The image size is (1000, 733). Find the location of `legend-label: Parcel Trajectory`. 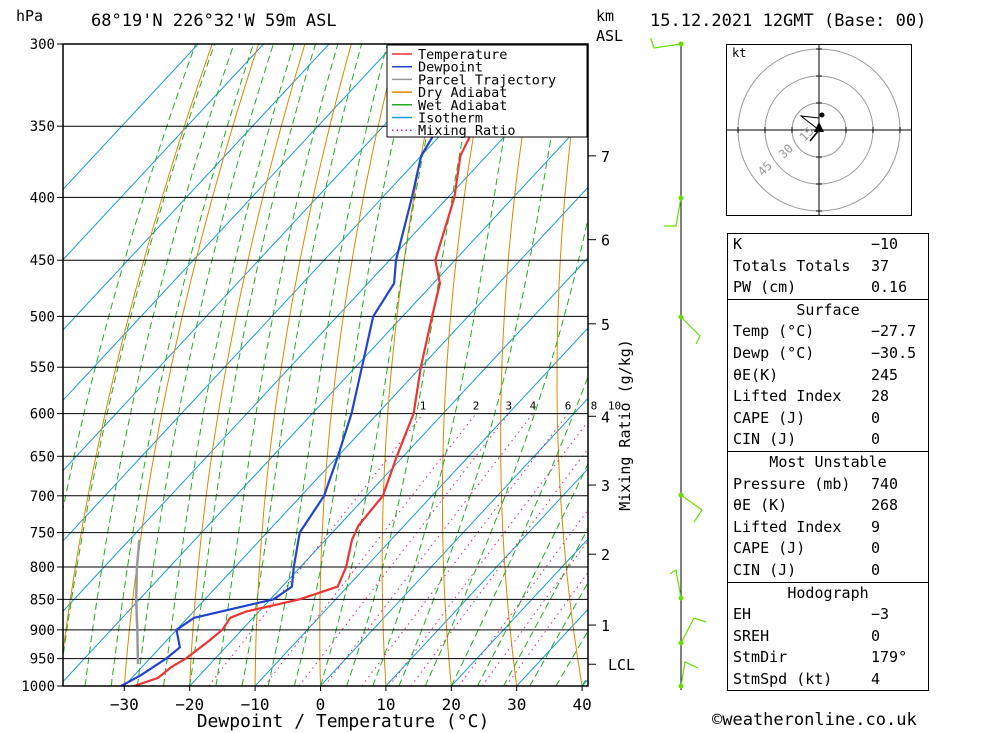

legend-label: Parcel Trajectory is located at coordinates (487, 80).